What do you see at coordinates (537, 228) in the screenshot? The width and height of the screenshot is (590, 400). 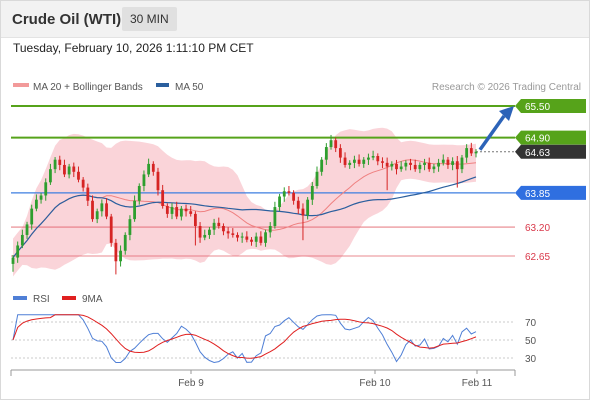 I see `tag-label: 63.20` at bounding box center [537, 228].